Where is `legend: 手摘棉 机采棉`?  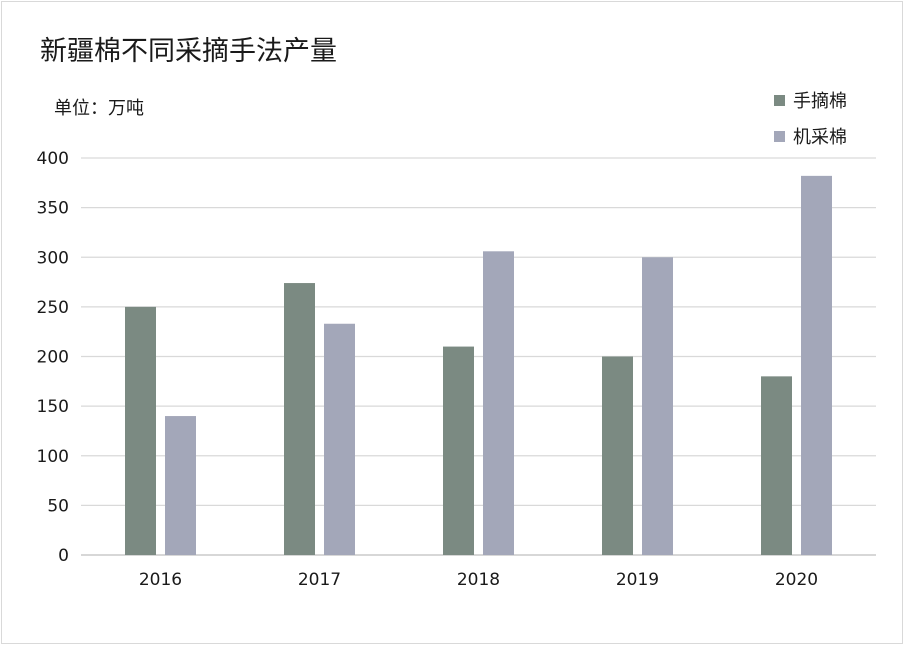
legend: 手摘棉 机采棉 is located at coordinates (810, 118).